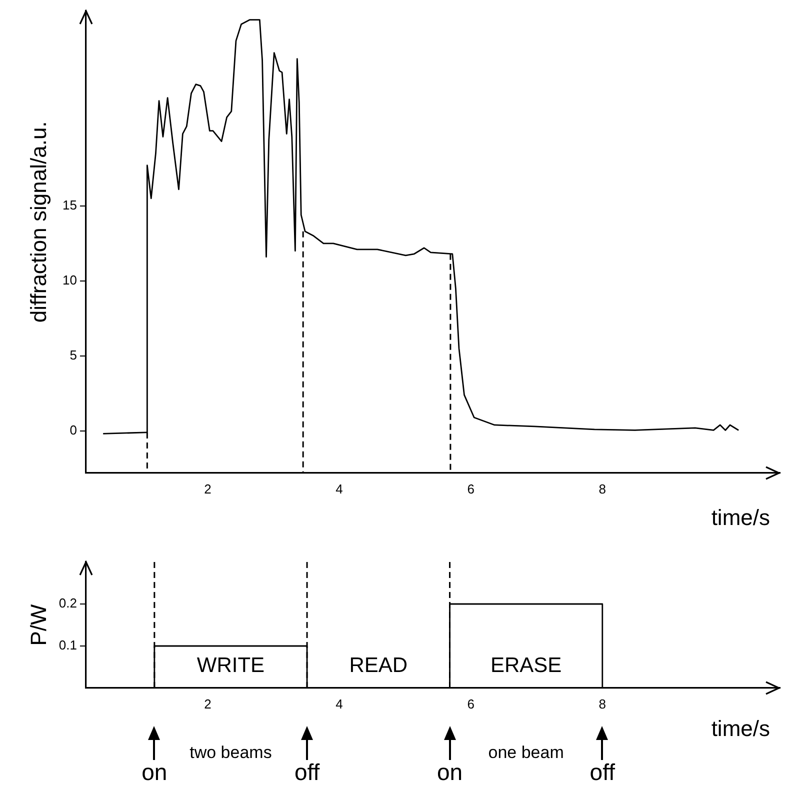 This screenshot has width=785, height=786. I want to click on y-tick-label: 5, so click(73, 355).